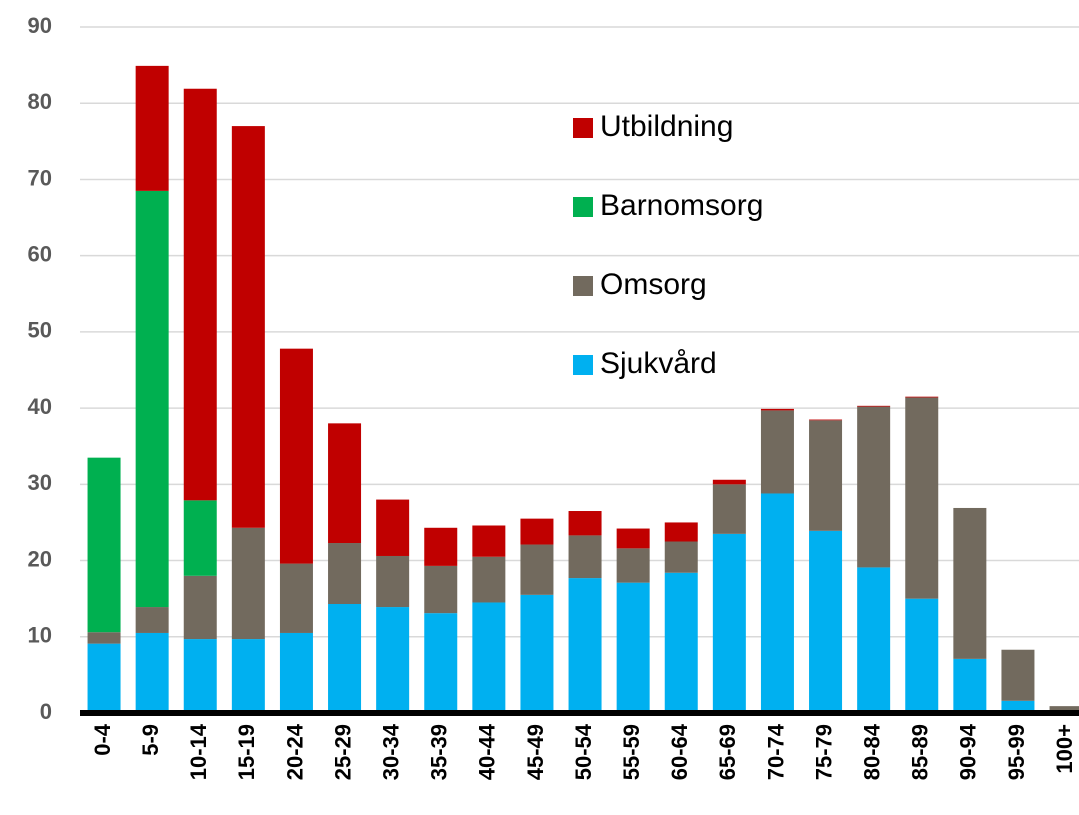  I want to click on x-tick-label: 45-49, so click(535, 752).